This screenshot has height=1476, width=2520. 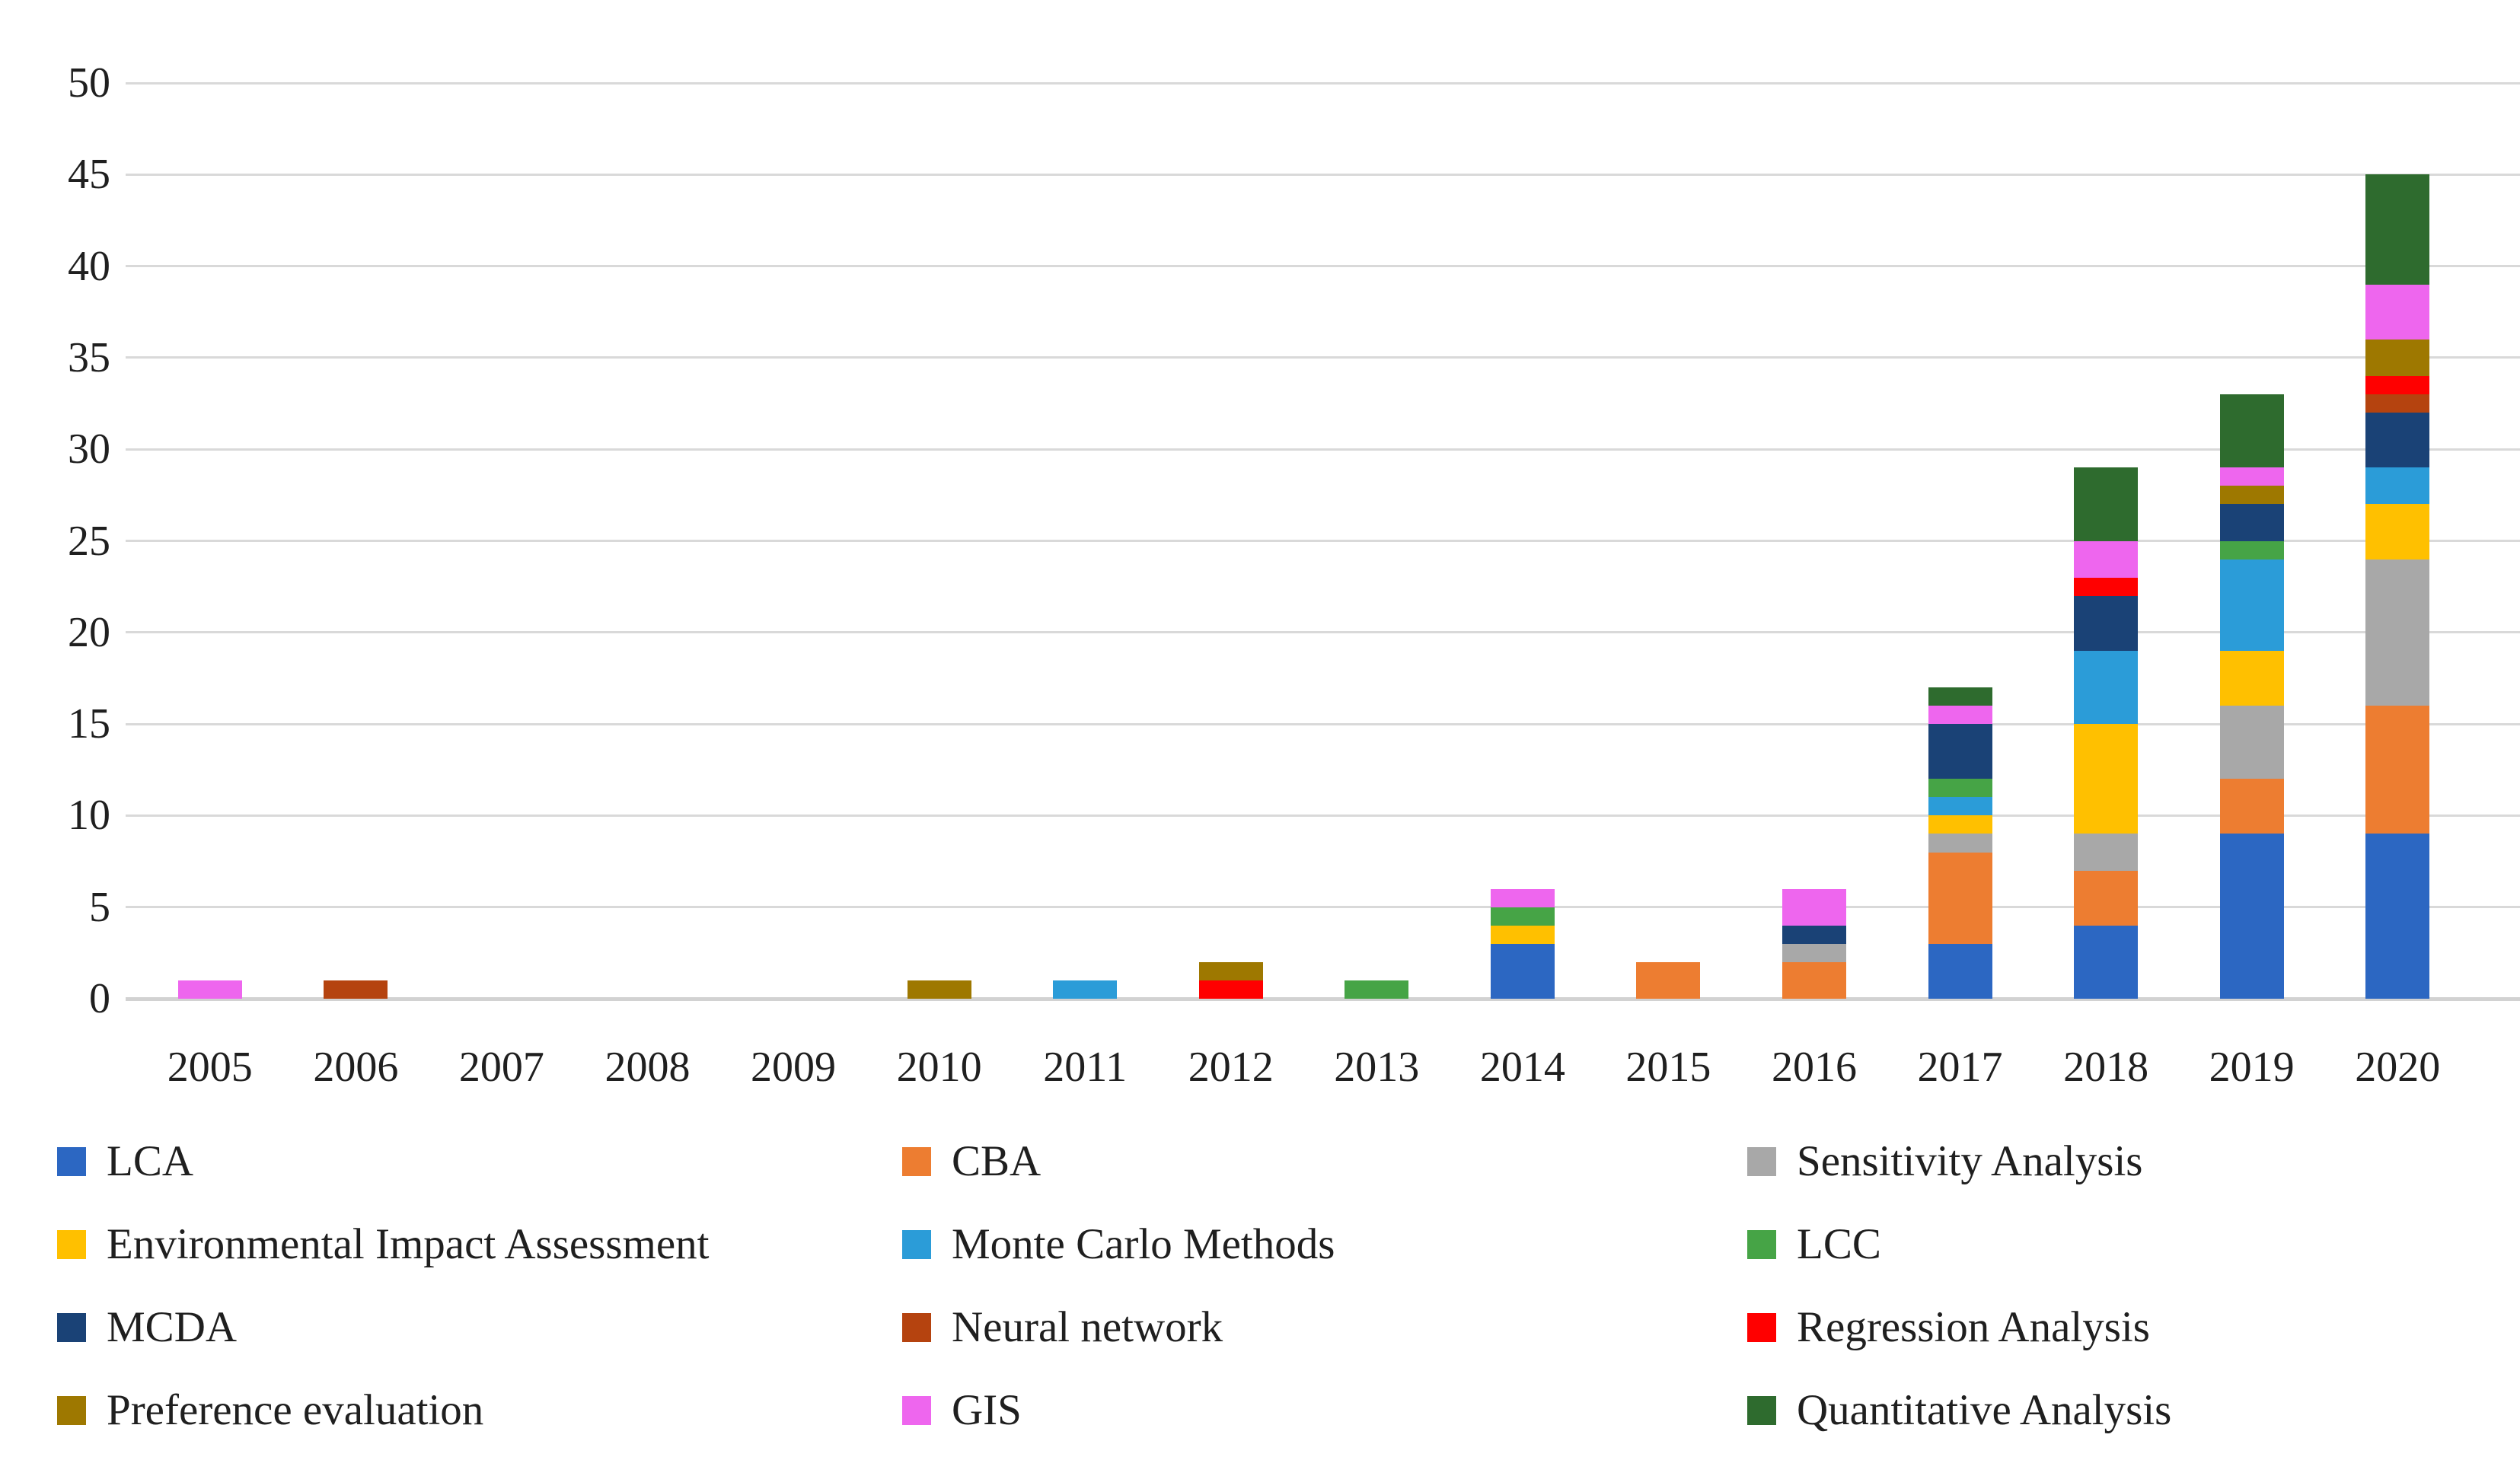 What do you see at coordinates (916, 1161) in the screenshot?
I see `legend-swatch-cba` at bounding box center [916, 1161].